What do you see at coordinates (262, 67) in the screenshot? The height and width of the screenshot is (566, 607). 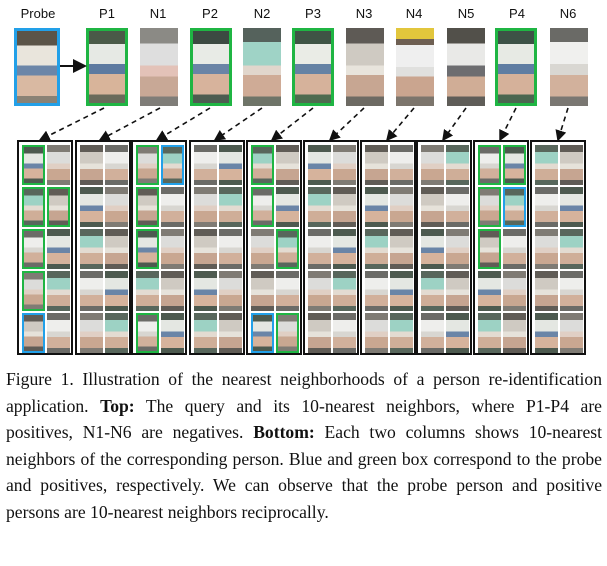 I see `n2-image` at bounding box center [262, 67].